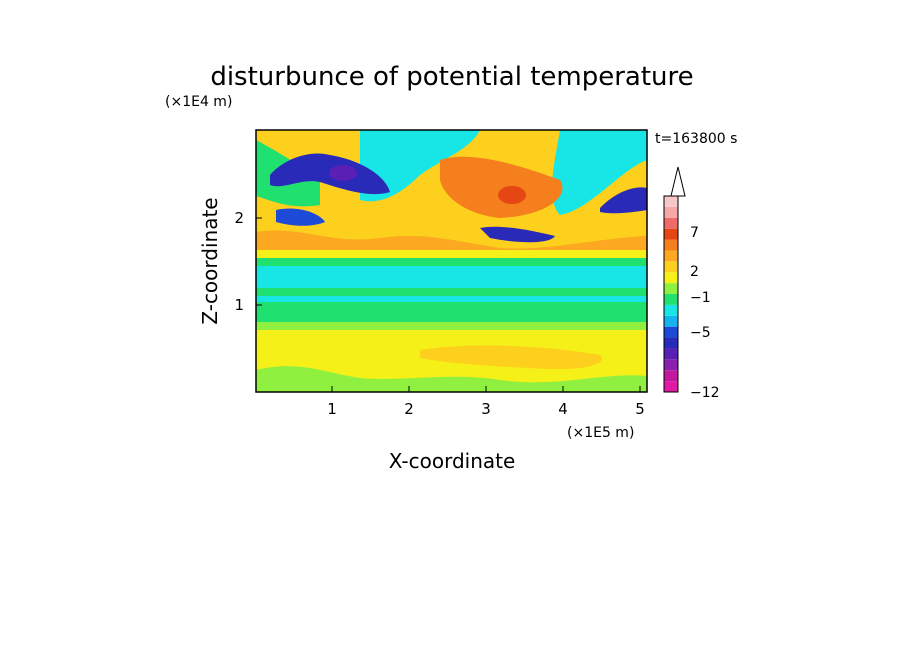 The height and width of the screenshot is (654, 904). I want to click on colorbar-tick-label: −1, so click(700, 298).